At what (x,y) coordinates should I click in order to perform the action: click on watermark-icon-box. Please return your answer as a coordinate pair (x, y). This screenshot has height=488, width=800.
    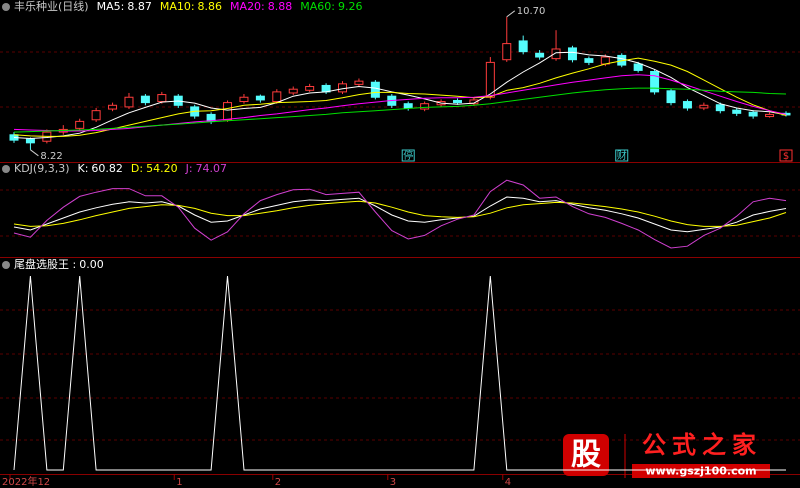
    Looking at the image, I should click on (586, 455).